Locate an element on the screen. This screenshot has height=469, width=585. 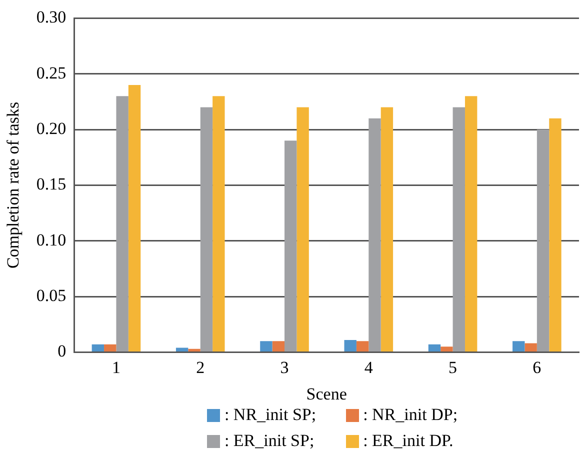
x-tick-label: 1 is located at coordinates (116, 367).